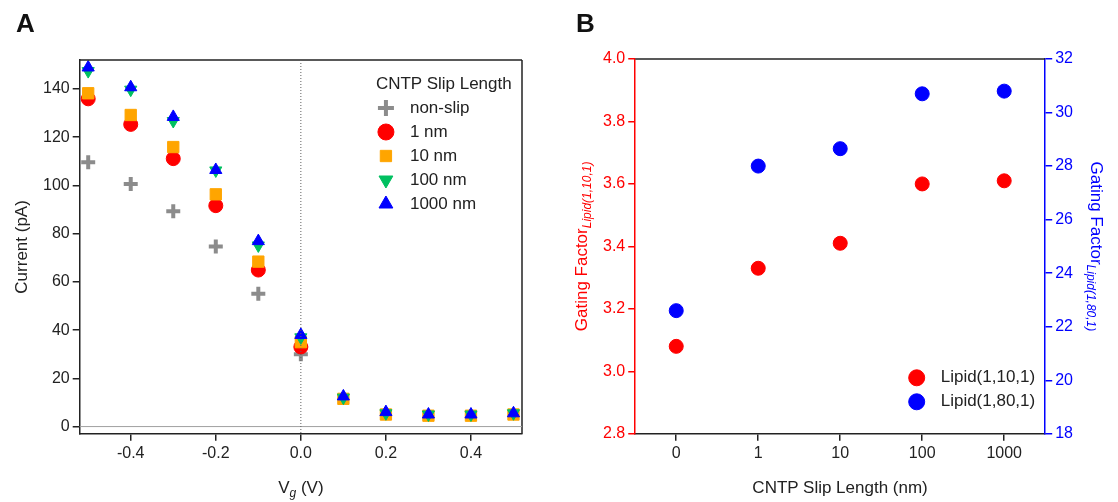  I want to click on legend-label: non-slip, so click(439, 107).